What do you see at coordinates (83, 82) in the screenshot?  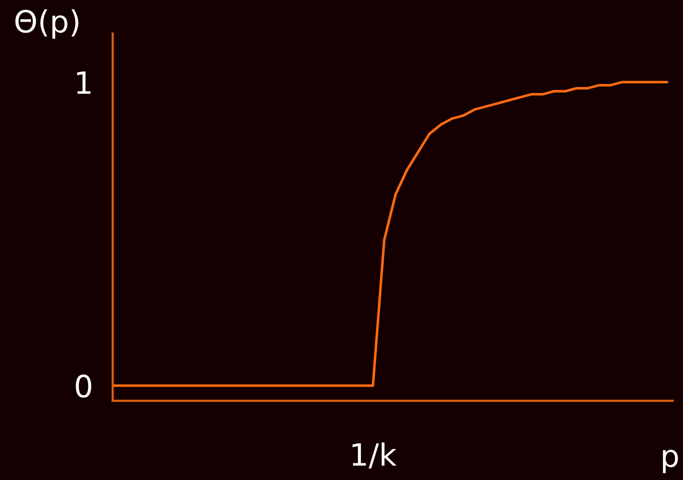 I see `y-tick-label: 1` at bounding box center [83, 82].